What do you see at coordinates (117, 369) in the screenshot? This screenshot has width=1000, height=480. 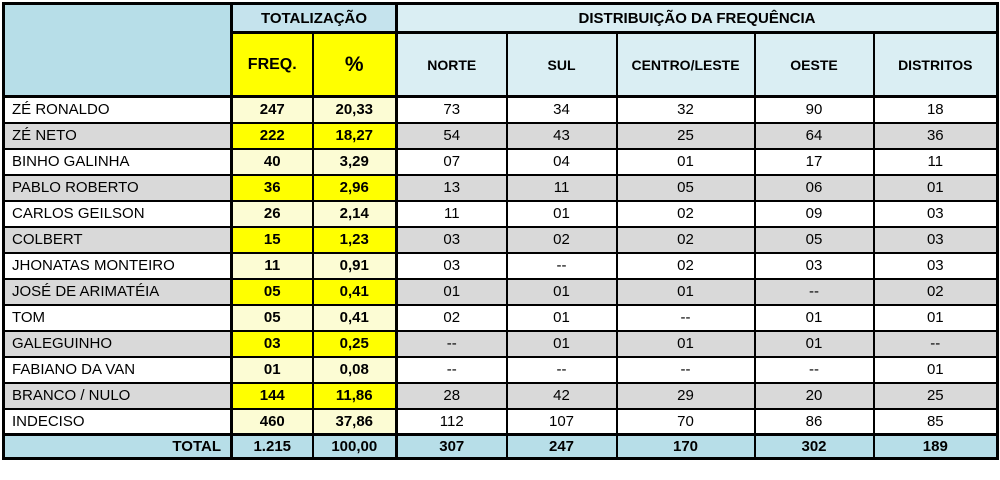 I see `candidate-name-cell: FABIANO DA VAN` at bounding box center [117, 369].